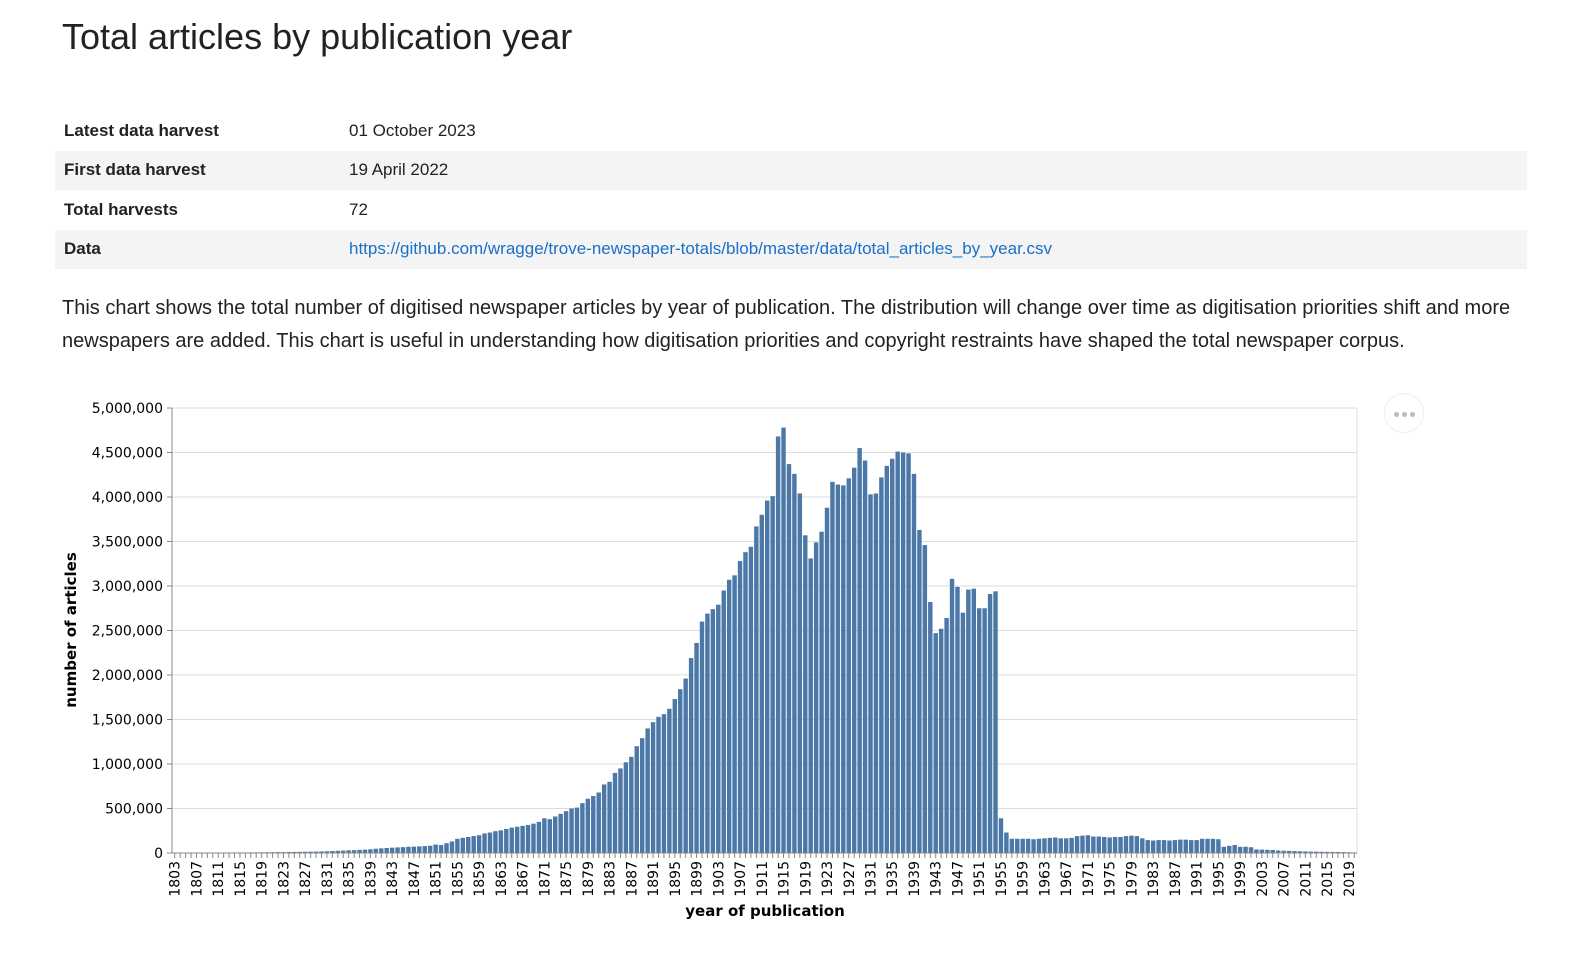 The image size is (1588, 976). I want to click on x-axis-title: year of publication, so click(765, 911).